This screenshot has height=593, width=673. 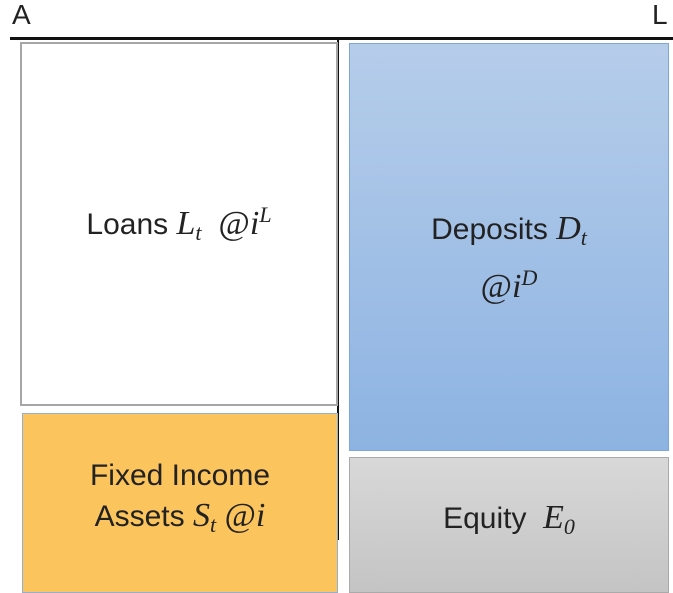 I want to click on divider, so click(x=338, y=289).